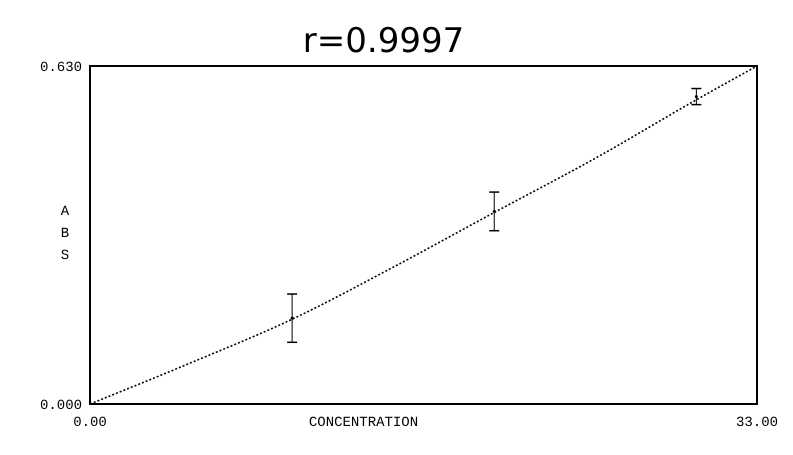  Describe the element at coordinates (90, 423) in the screenshot. I see `x-tick-label: 0.00` at that location.